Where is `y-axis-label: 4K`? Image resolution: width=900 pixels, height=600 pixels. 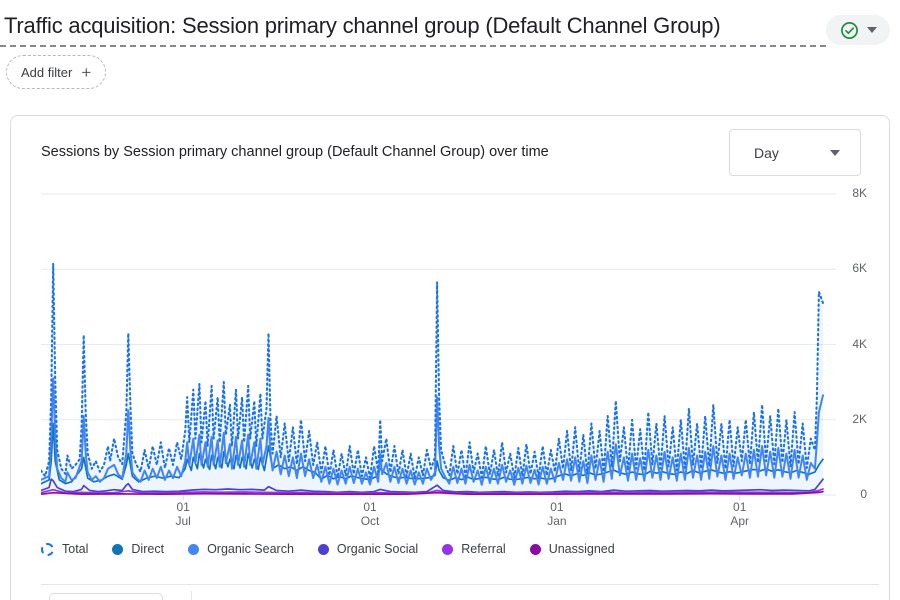
y-axis-label: 4K is located at coordinates (859, 343).